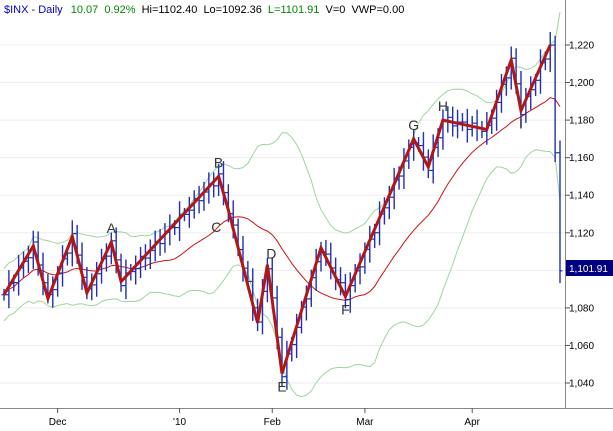 Image resolution: width=613 pixels, height=431 pixels. What do you see at coordinates (443, 106) in the screenshot?
I see `wave-label-h: H` at bounding box center [443, 106].